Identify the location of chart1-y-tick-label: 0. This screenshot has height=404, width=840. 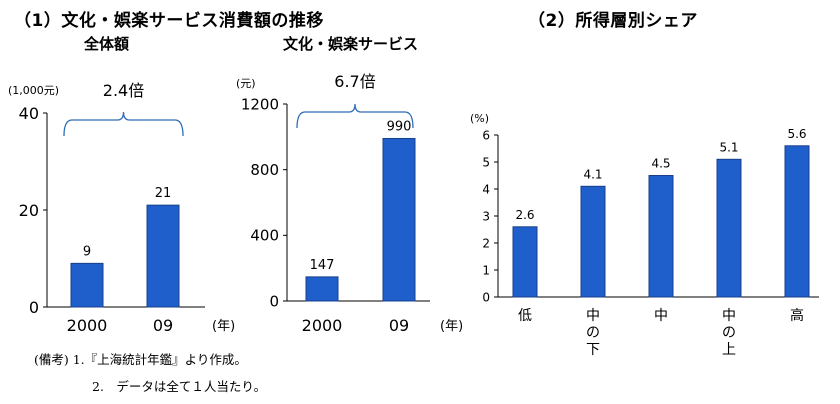
(34, 307).